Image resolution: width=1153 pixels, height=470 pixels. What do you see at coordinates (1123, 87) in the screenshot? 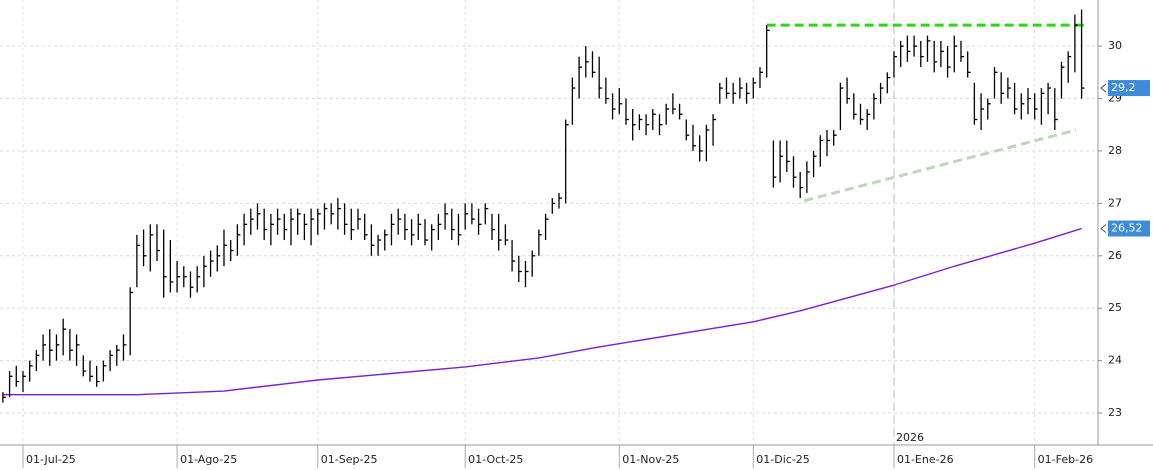
I see `price-label: 29,2` at bounding box center [1123, 87].